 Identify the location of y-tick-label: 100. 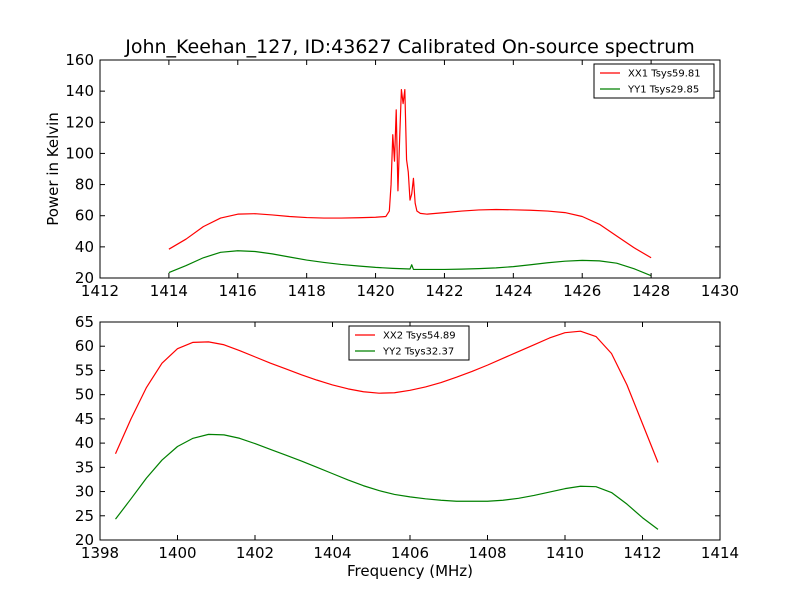
(79, 153).